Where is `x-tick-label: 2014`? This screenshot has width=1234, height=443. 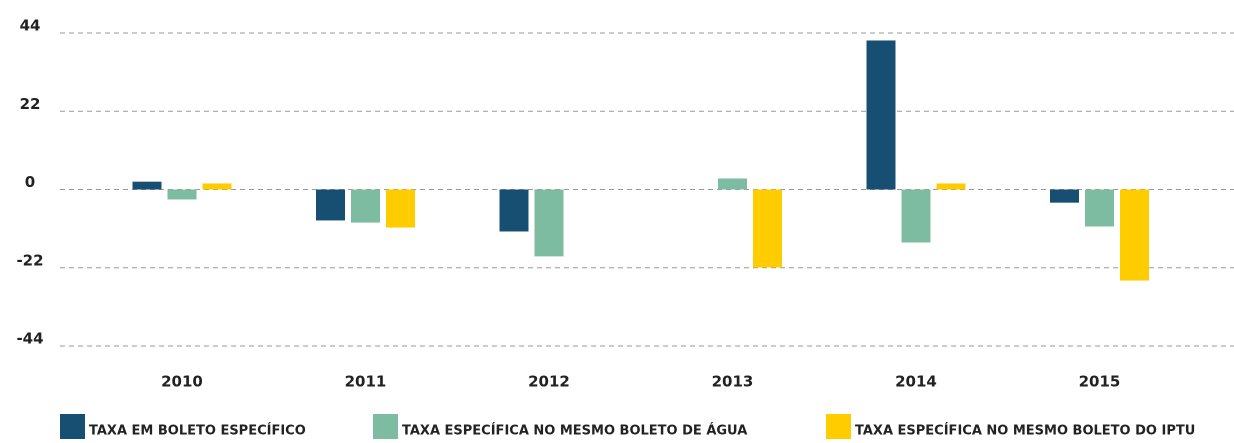
x-tick-label: 2014 is located at coordinates (916, 382).